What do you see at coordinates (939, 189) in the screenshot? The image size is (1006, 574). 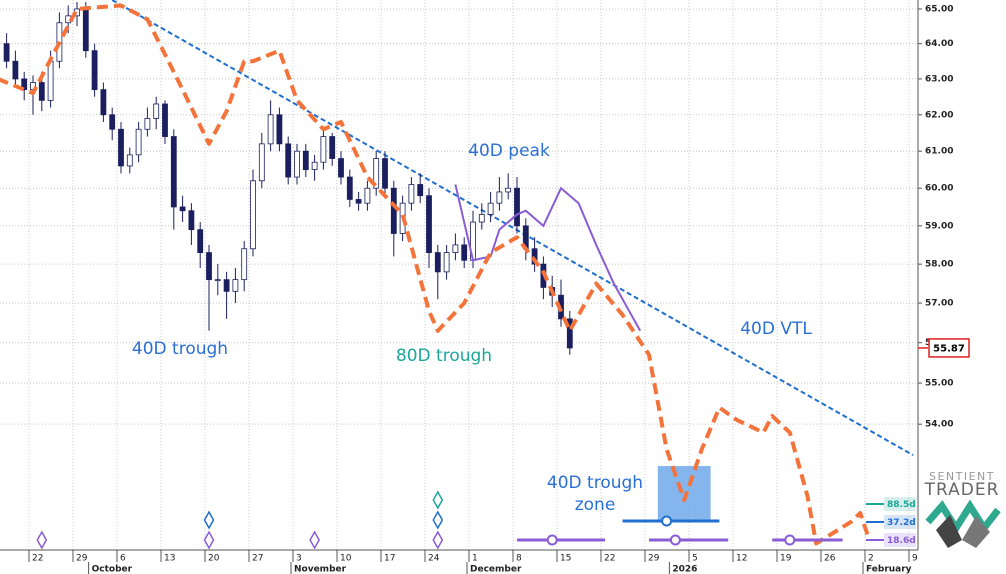 I see `y-tick-label: 60.00` at bounding box center [939, 189].